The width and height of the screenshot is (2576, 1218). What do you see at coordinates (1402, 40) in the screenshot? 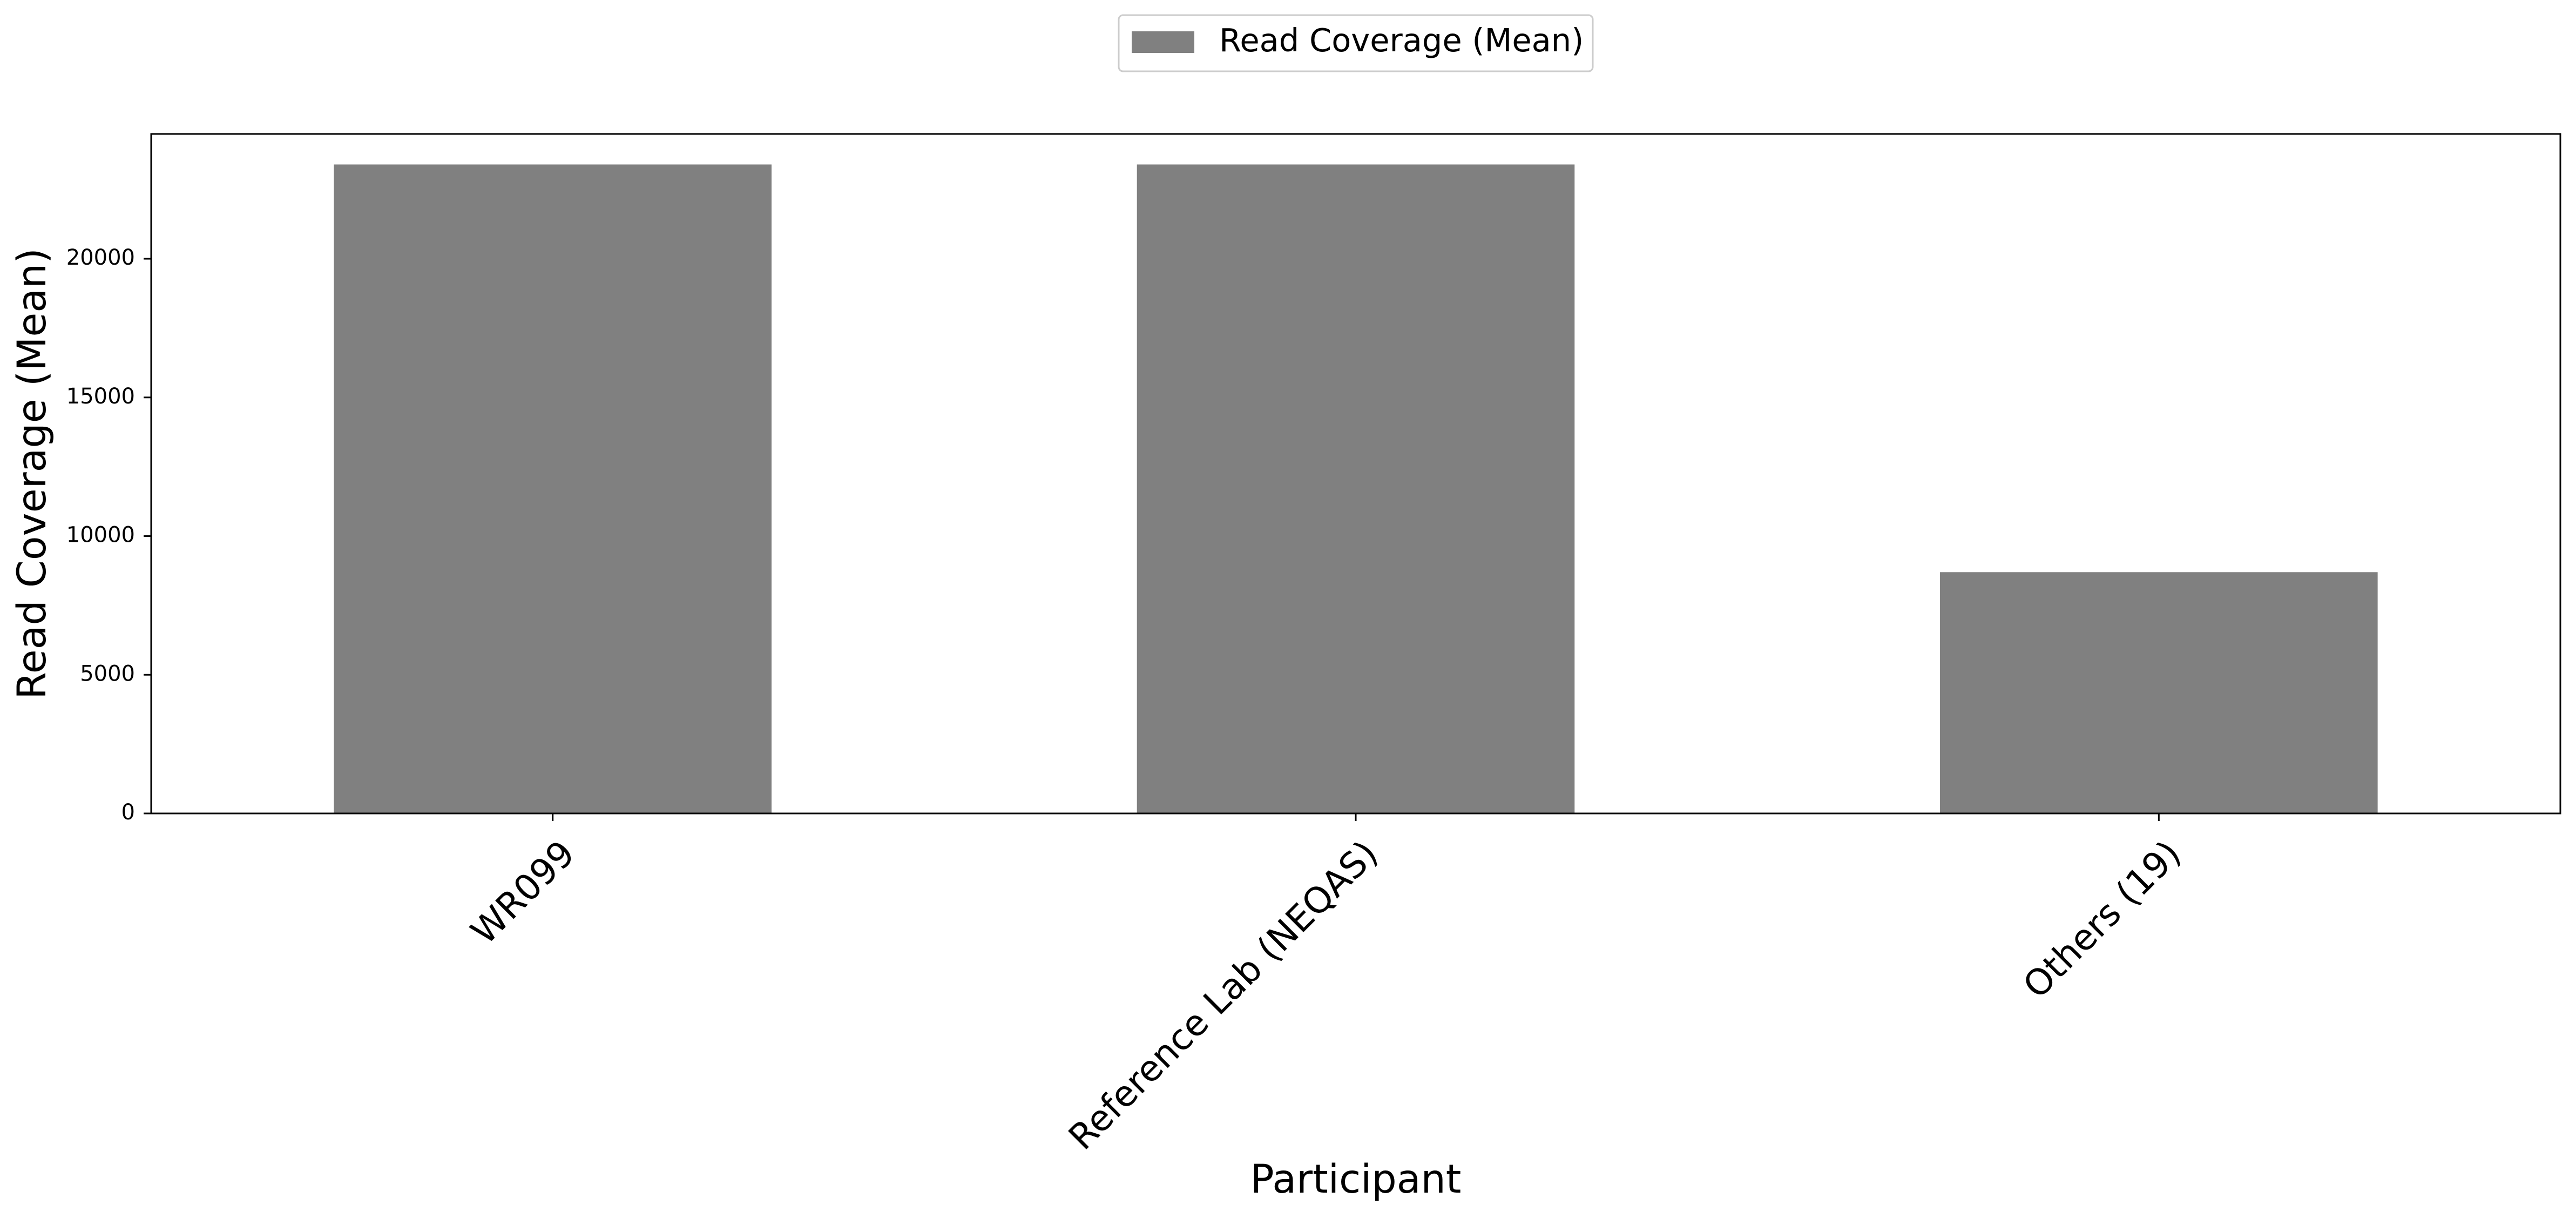
I see `legend-label: Read Coverage (Mean)` at bounding box center [1402, 40].